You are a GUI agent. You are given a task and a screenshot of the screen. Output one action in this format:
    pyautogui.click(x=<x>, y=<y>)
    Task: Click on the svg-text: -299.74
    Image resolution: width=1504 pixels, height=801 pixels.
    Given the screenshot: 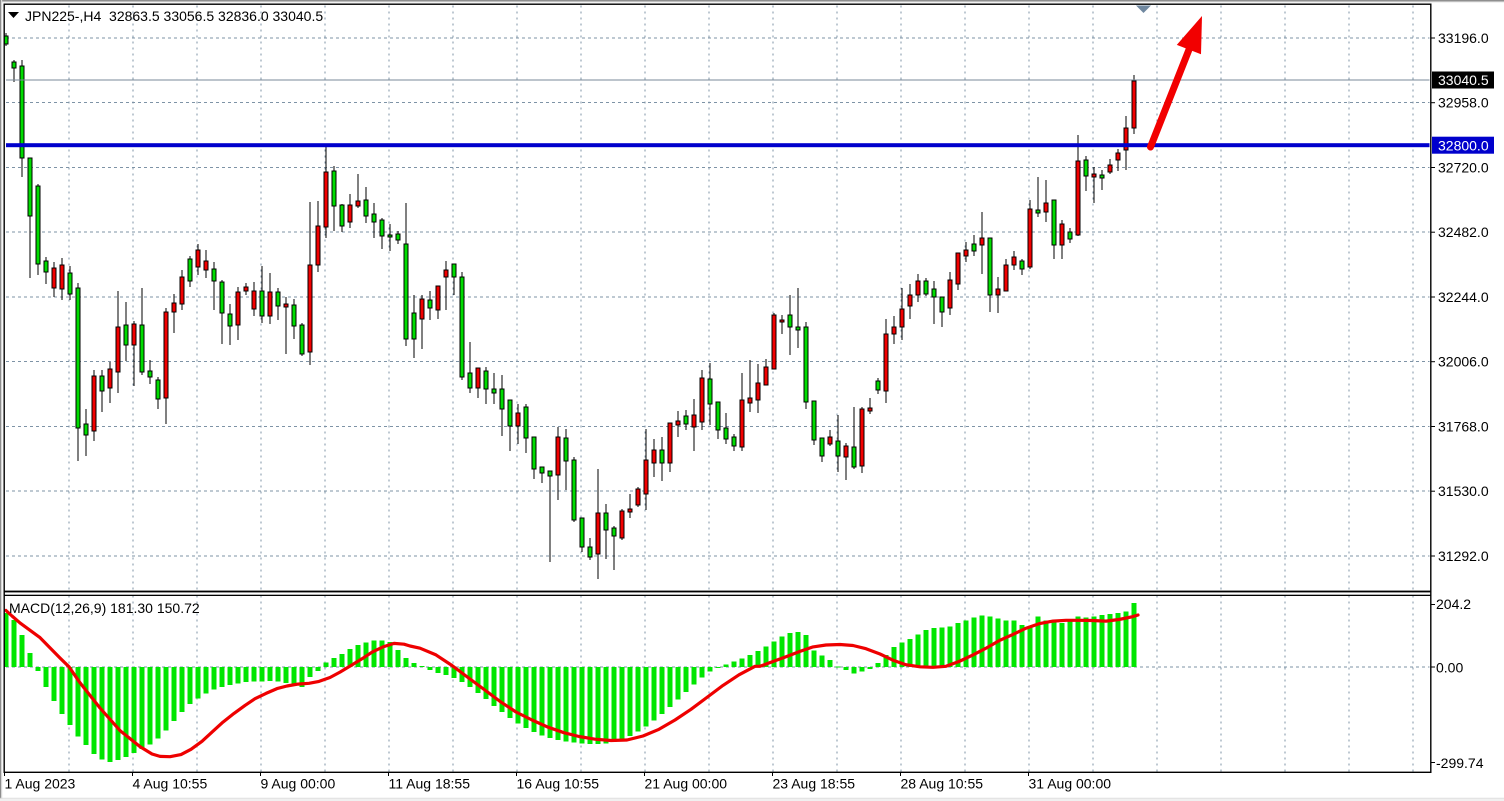 What is the action you would take?
    pyautogui.click(x=1460, y=763)
    